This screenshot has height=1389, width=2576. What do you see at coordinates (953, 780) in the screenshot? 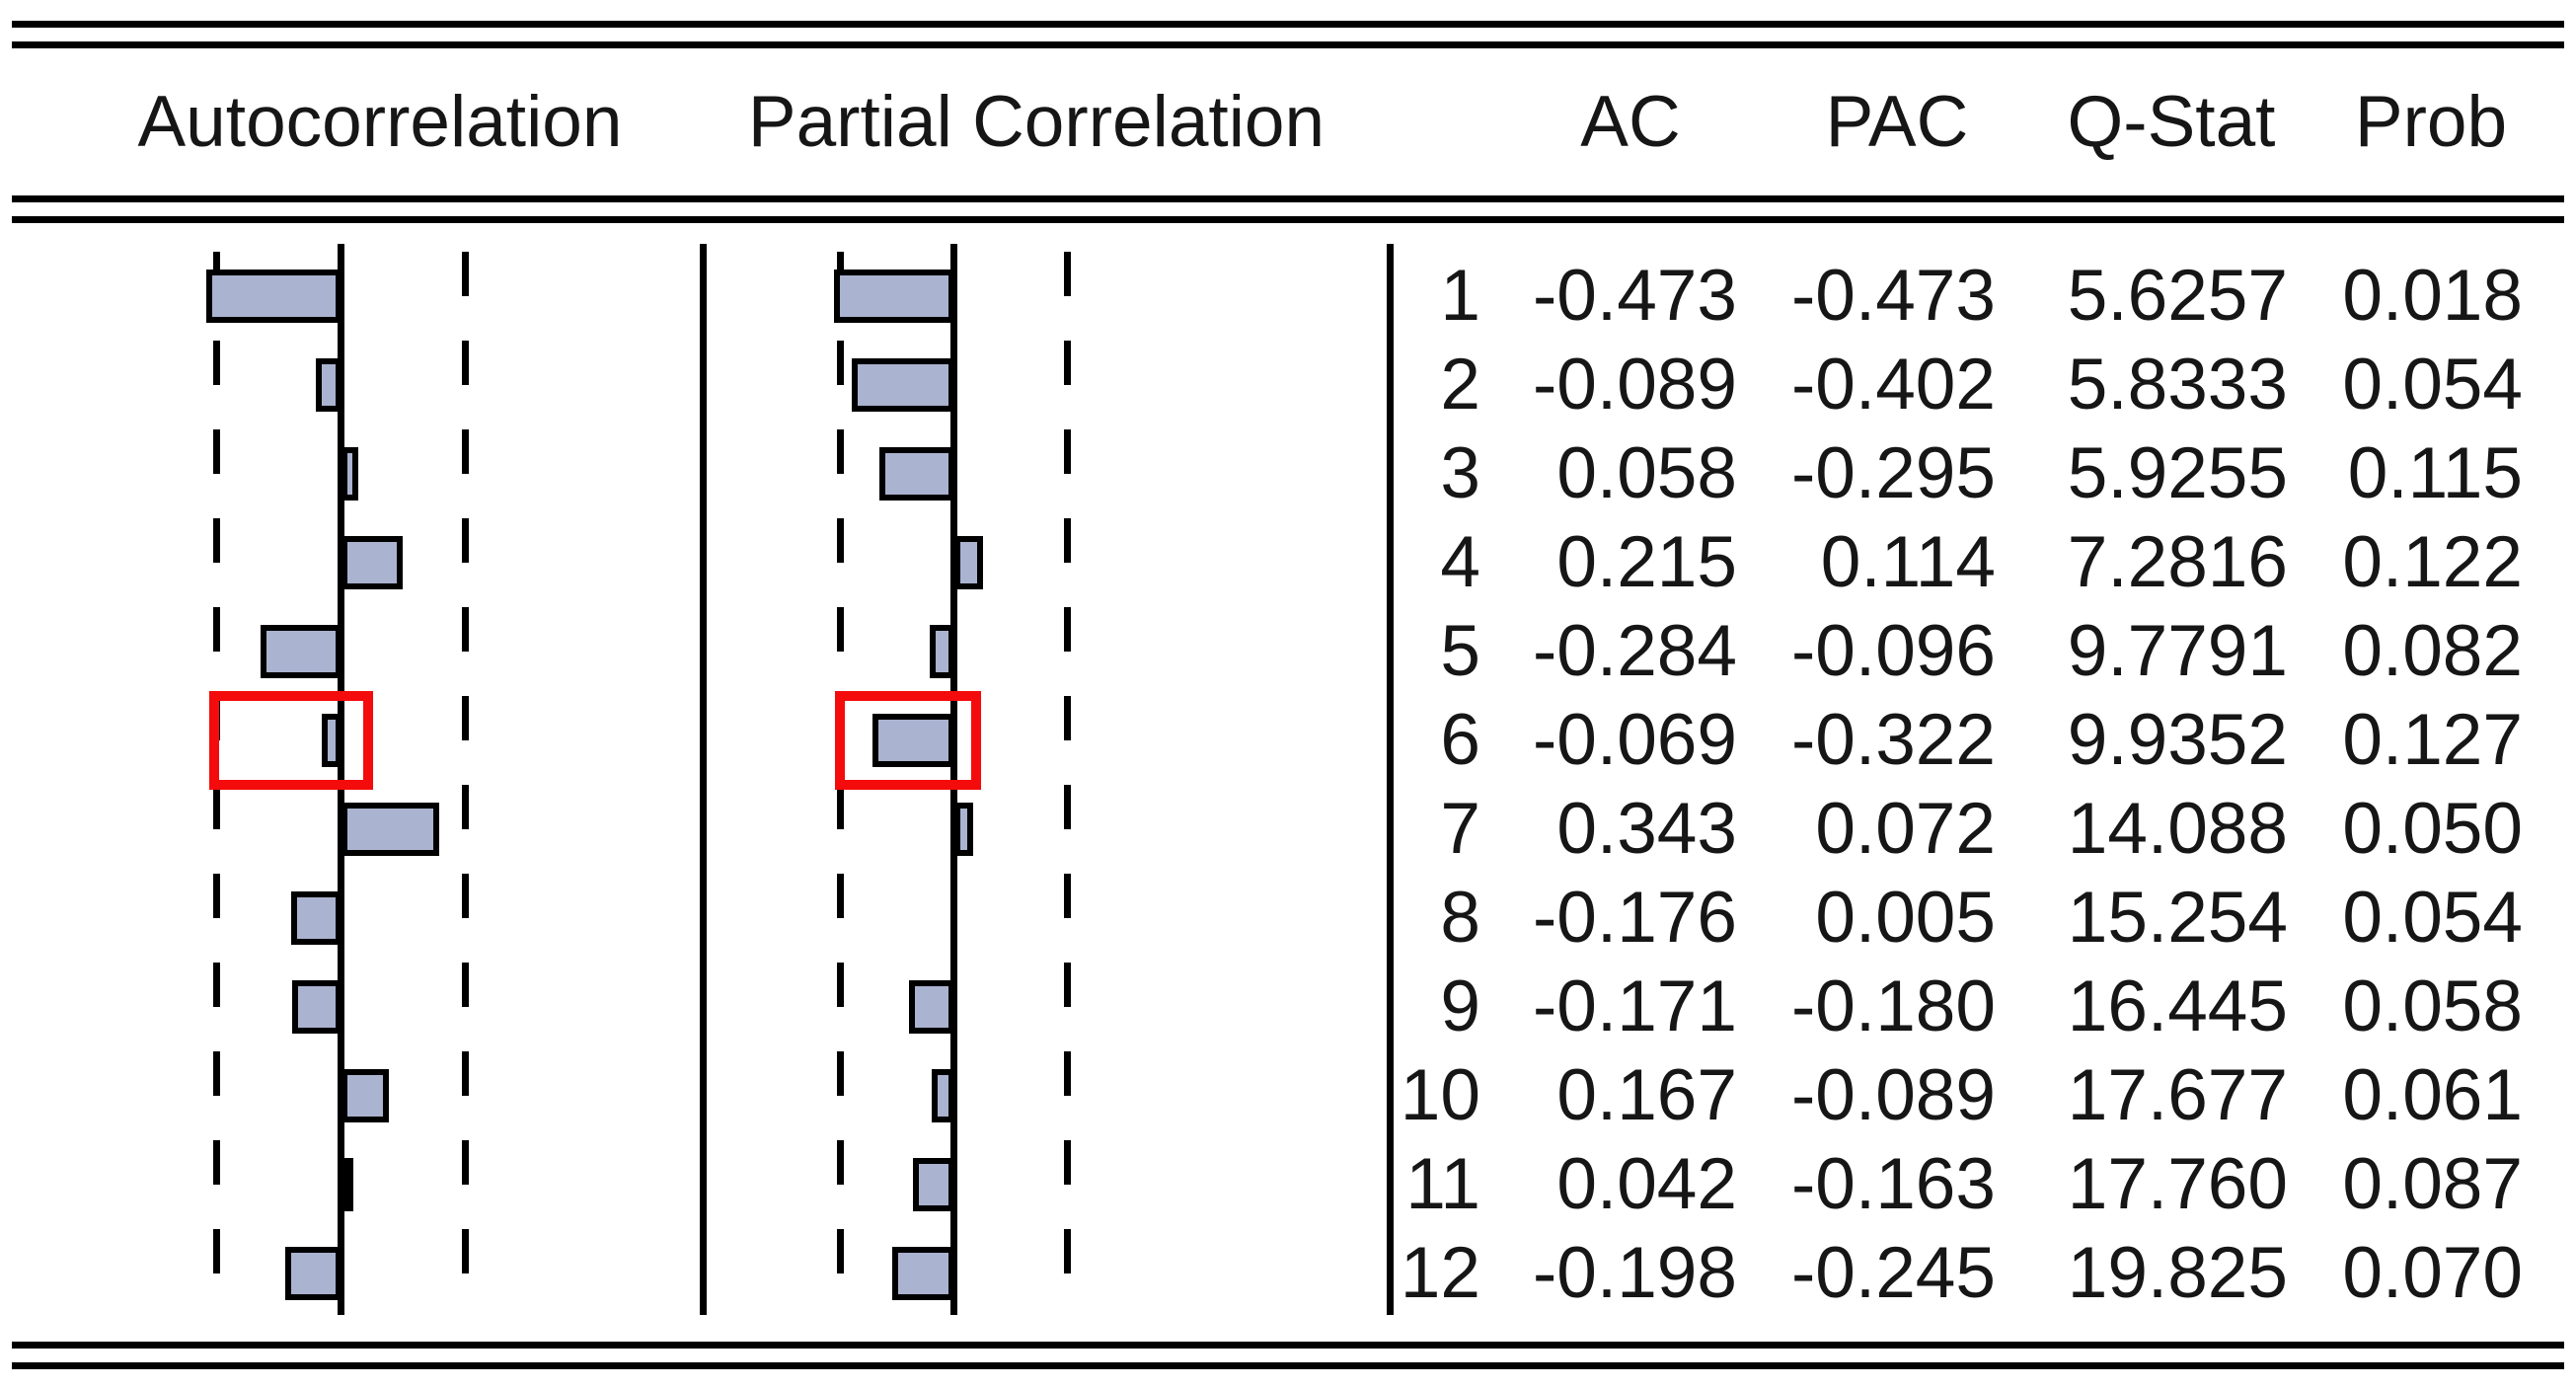
I see `pac-panel-zero-axis` at bounding box center [953, 780].